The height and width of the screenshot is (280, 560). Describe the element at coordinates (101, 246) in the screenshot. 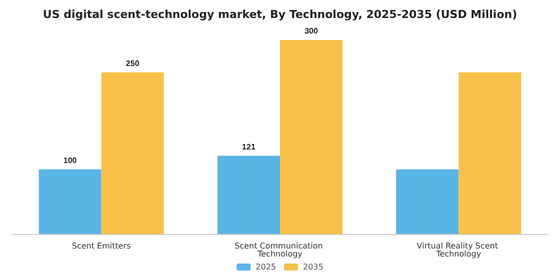

I see `x-tick-label: Scent Emitters` at that location.